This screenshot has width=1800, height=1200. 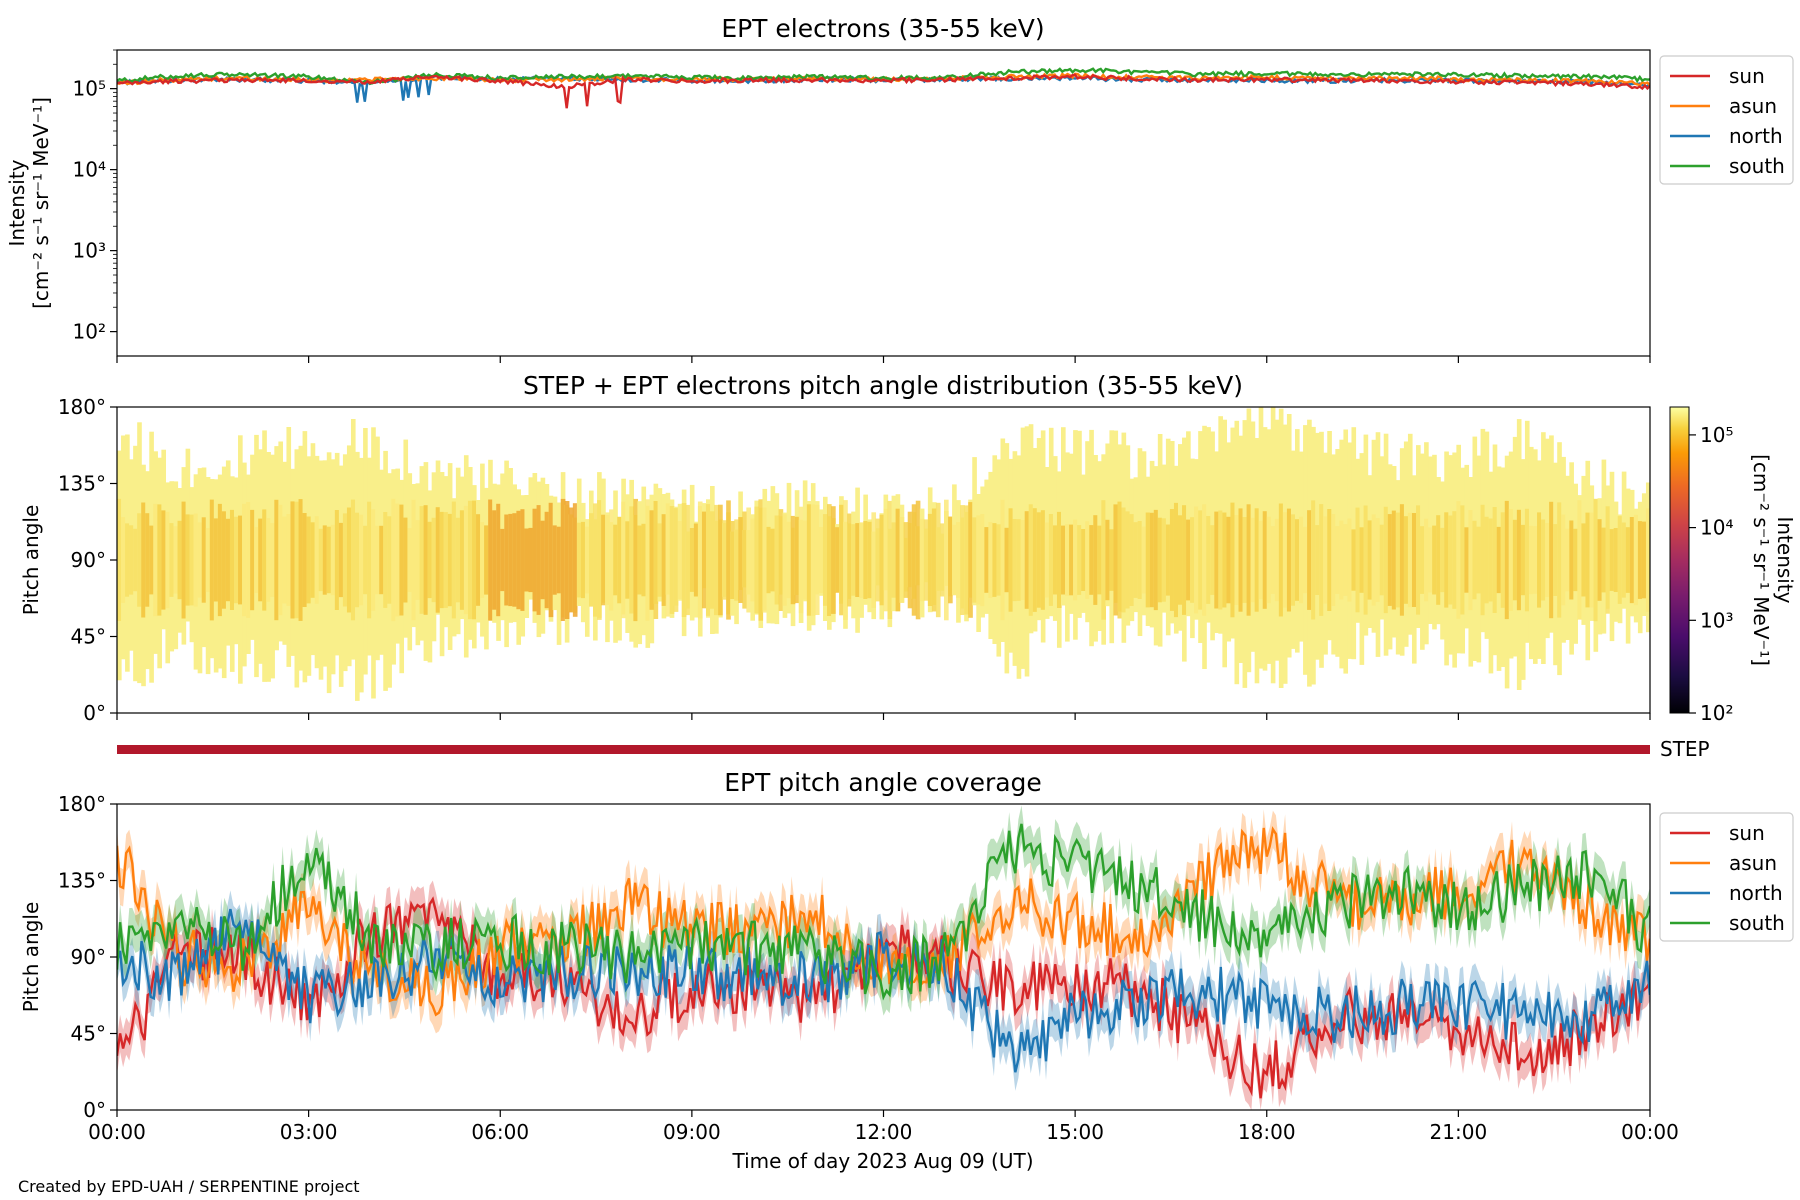 I want to click on x-tick-label: 00:00, so click(x=1650, y=1132).